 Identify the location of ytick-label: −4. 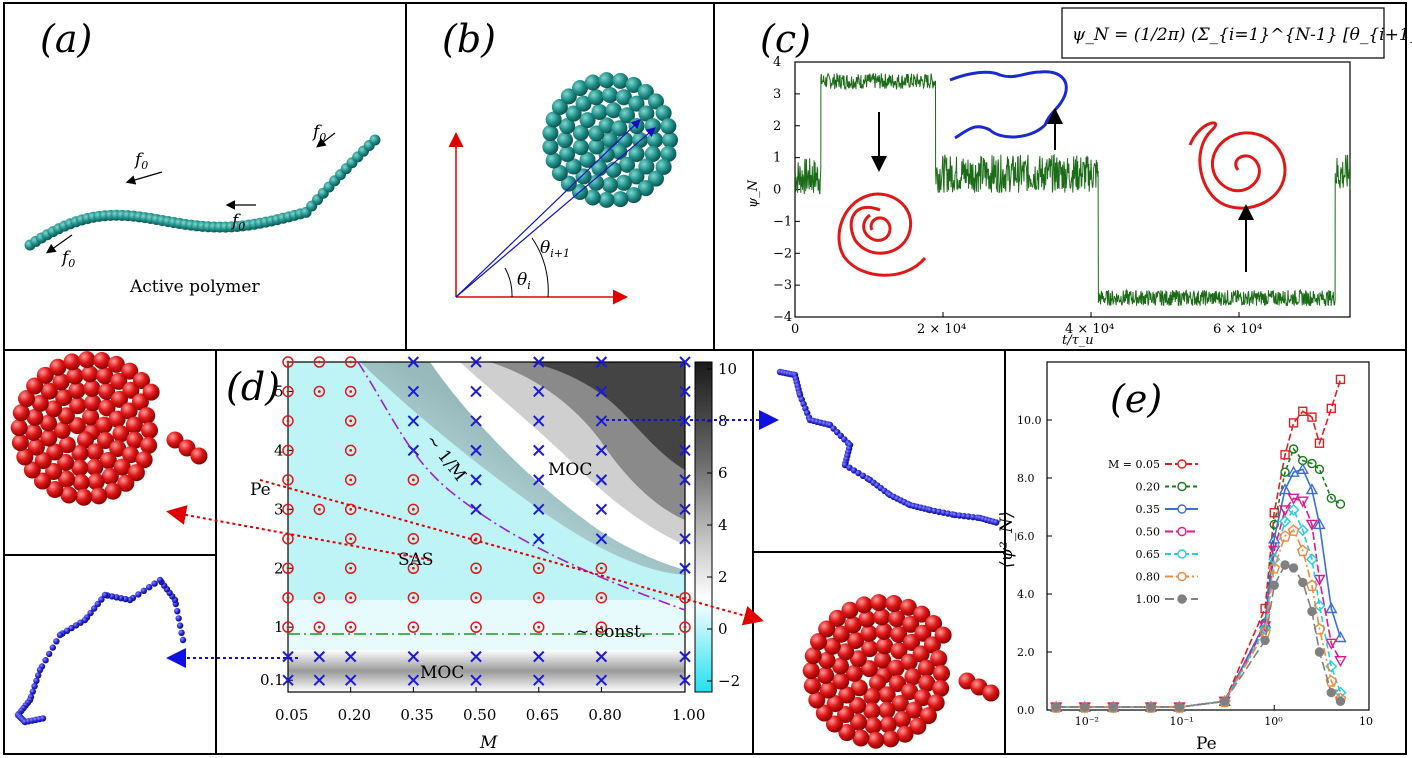
(782, 317).